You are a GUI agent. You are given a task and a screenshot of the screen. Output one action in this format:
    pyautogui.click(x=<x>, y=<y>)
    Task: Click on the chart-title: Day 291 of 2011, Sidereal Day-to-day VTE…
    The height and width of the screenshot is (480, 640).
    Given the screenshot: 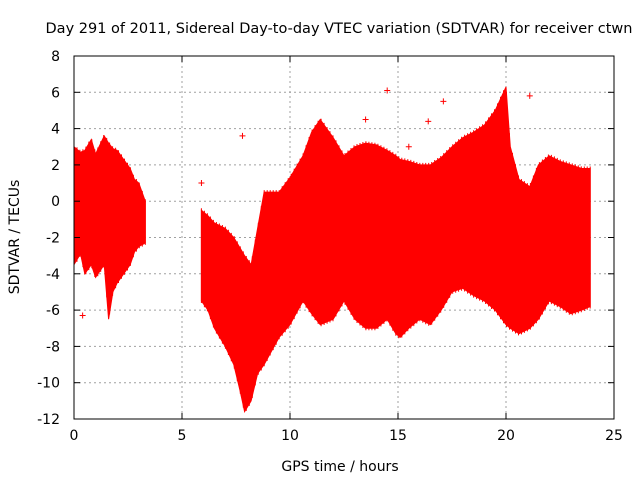 What is the action you would take?
    pyautogui.click(x=339, y=29)
    